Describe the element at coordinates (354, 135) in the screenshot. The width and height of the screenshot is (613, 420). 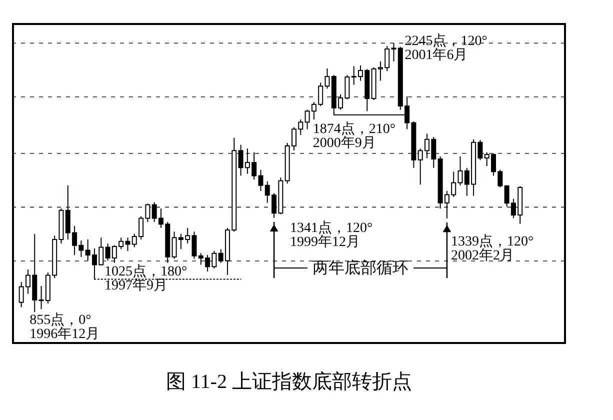
I see `annotation: 1874点，210° 2000年9月` at that location.